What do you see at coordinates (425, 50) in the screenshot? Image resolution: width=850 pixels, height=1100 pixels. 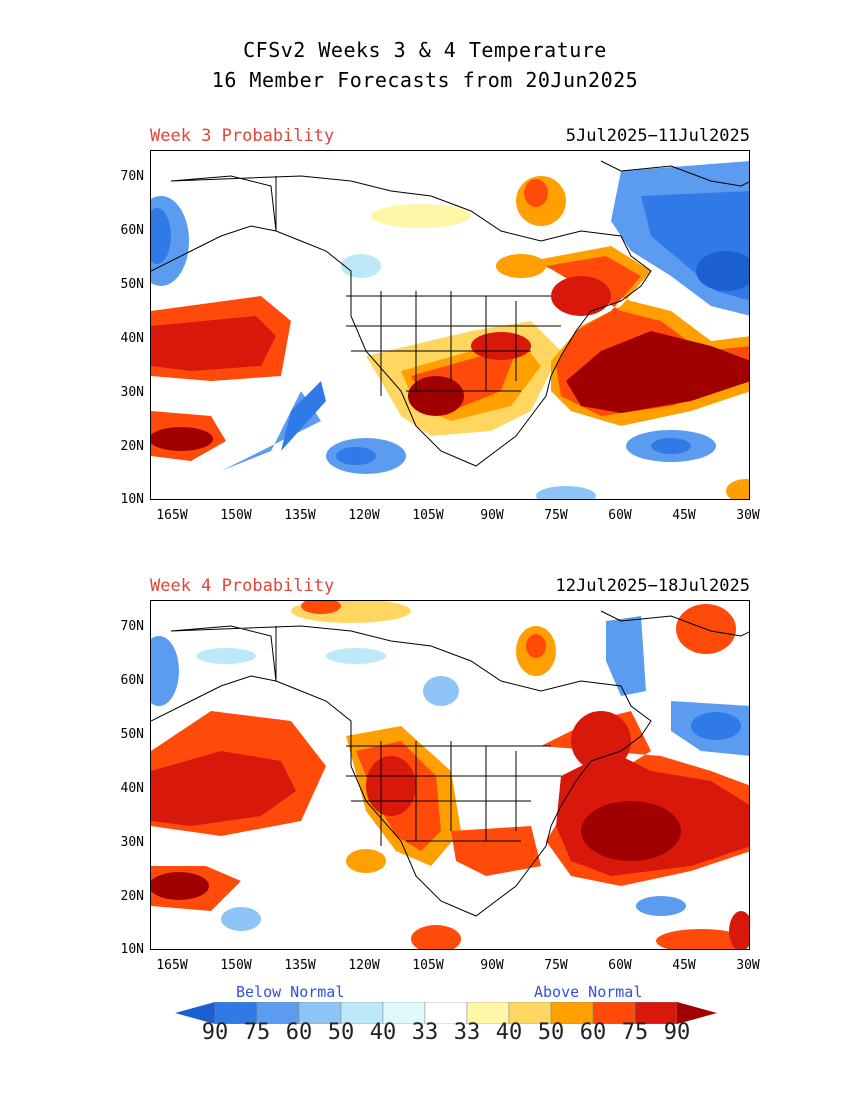 I see `chart-title-line1: CFSv2 Weeks 3 & 4 Temperature` at bounding box center [425, 50].